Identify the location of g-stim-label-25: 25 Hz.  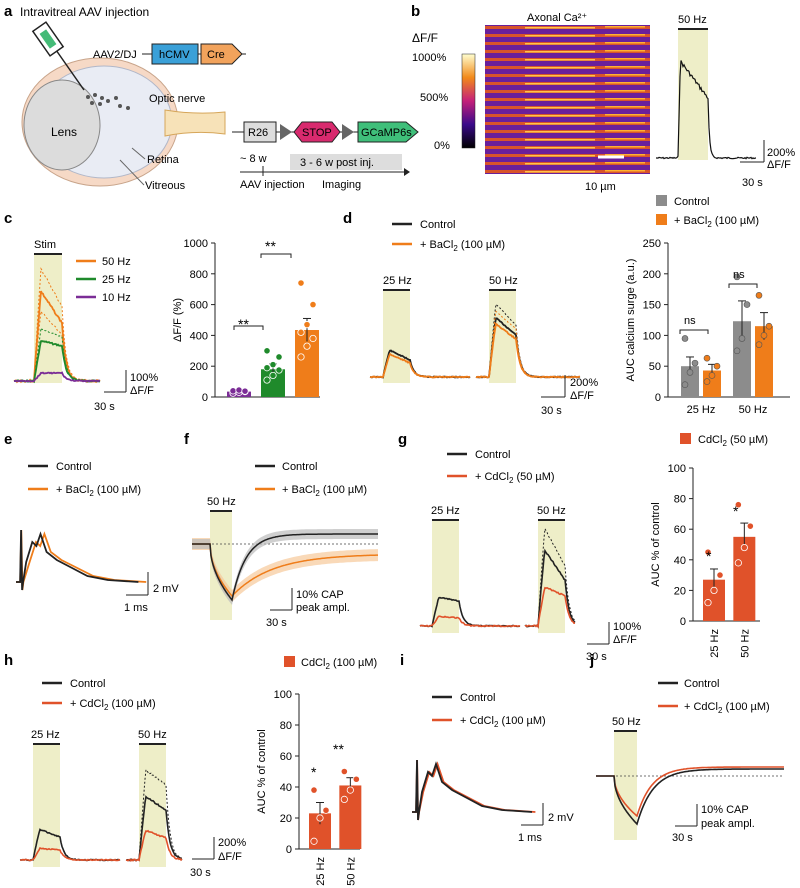
(445, 511).